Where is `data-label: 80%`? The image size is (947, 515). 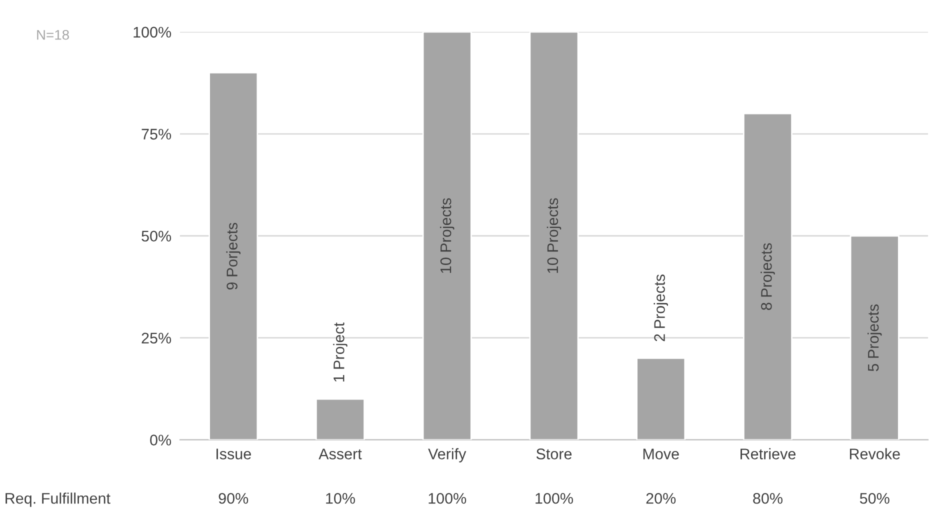 data-label: 80% is located at coordinates (767, 498).